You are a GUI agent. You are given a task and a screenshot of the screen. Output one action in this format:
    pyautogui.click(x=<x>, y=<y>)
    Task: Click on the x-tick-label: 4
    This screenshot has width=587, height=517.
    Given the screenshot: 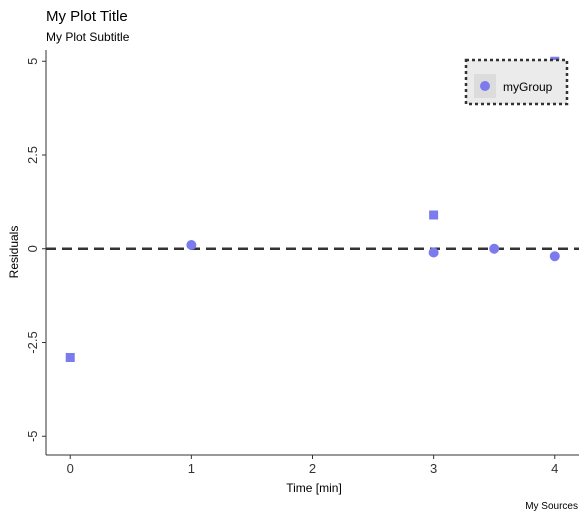 What is the action you would take?
    pyautogui.click(x=554, y=468)
    